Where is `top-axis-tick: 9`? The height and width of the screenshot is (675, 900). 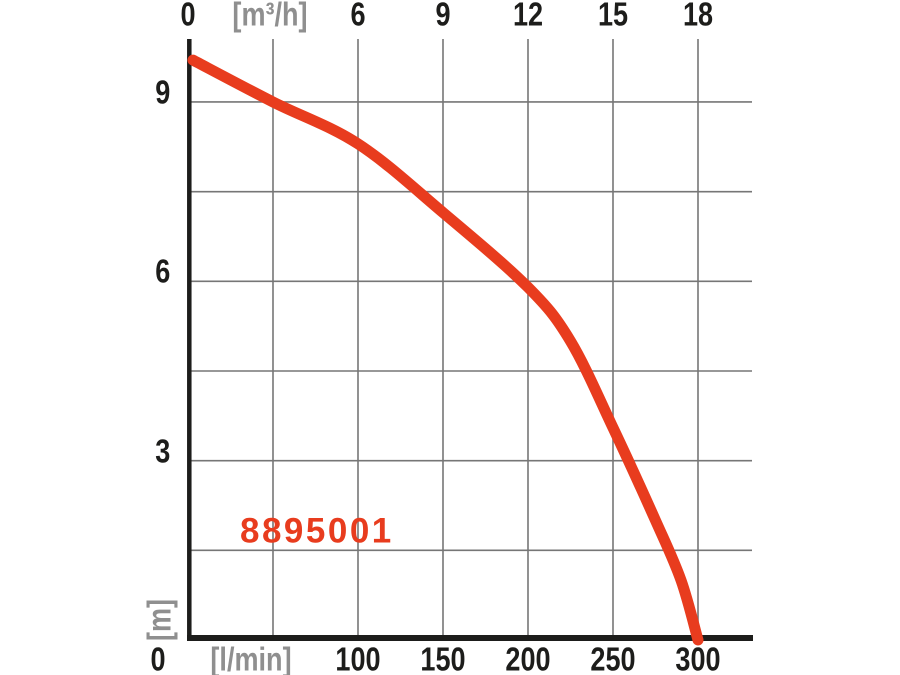 top-axis-tick: 9 is located at coordinates (443, 16).